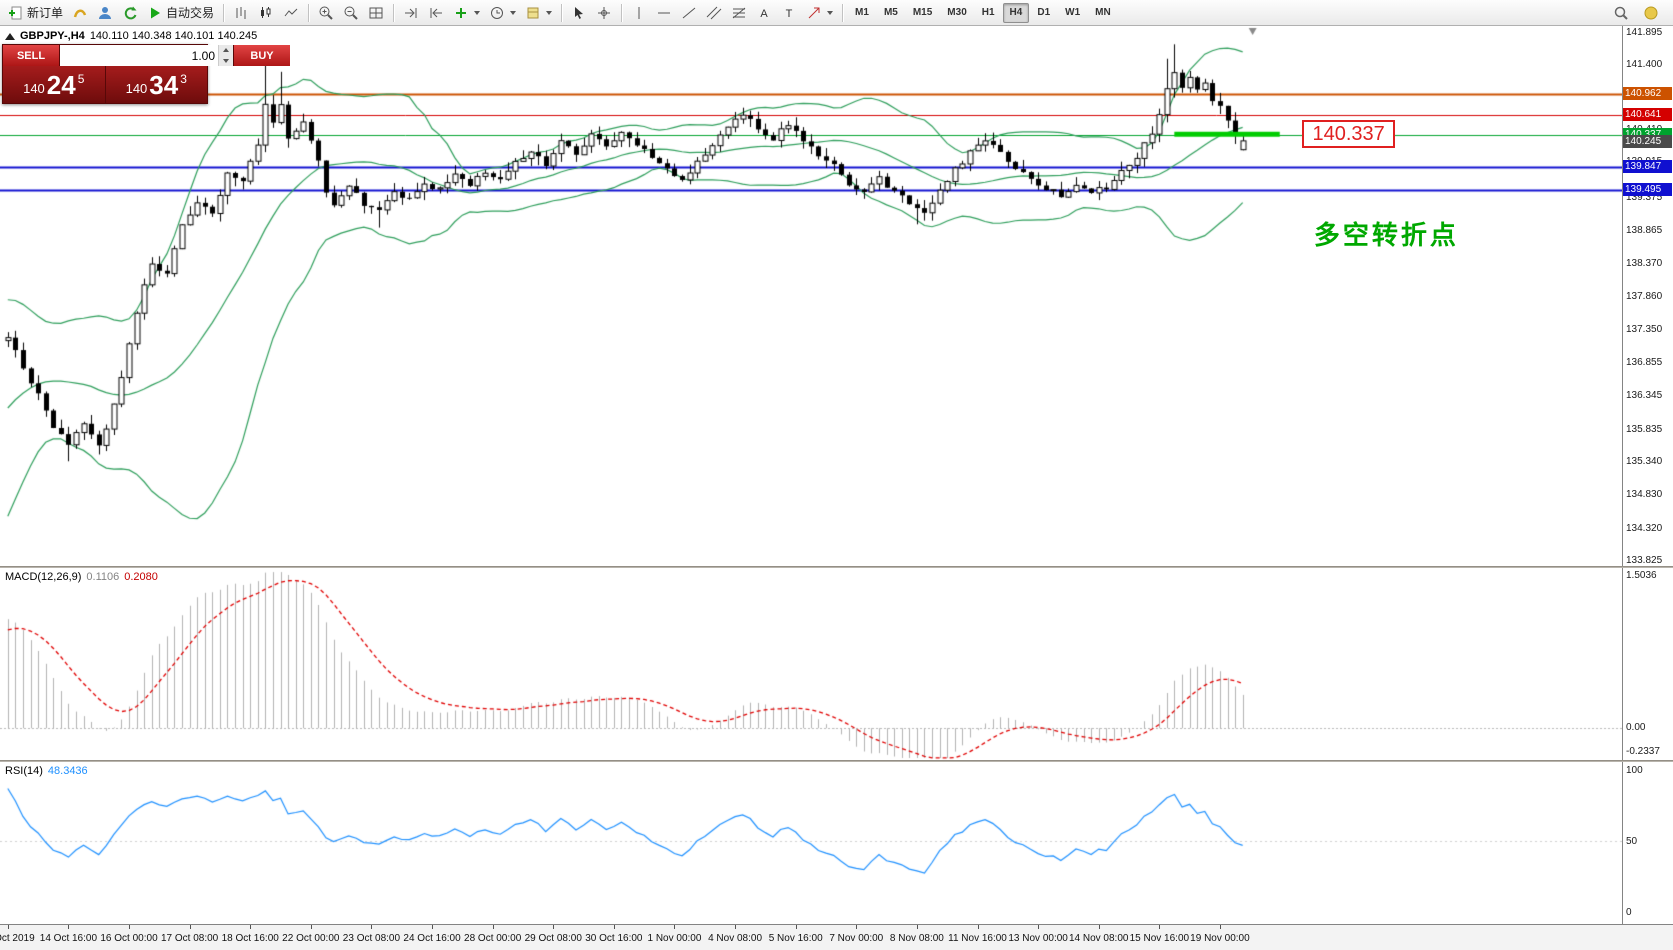 This screenshot has width=1673, height=950. I want to click on arrows-button, so click(819, 13).